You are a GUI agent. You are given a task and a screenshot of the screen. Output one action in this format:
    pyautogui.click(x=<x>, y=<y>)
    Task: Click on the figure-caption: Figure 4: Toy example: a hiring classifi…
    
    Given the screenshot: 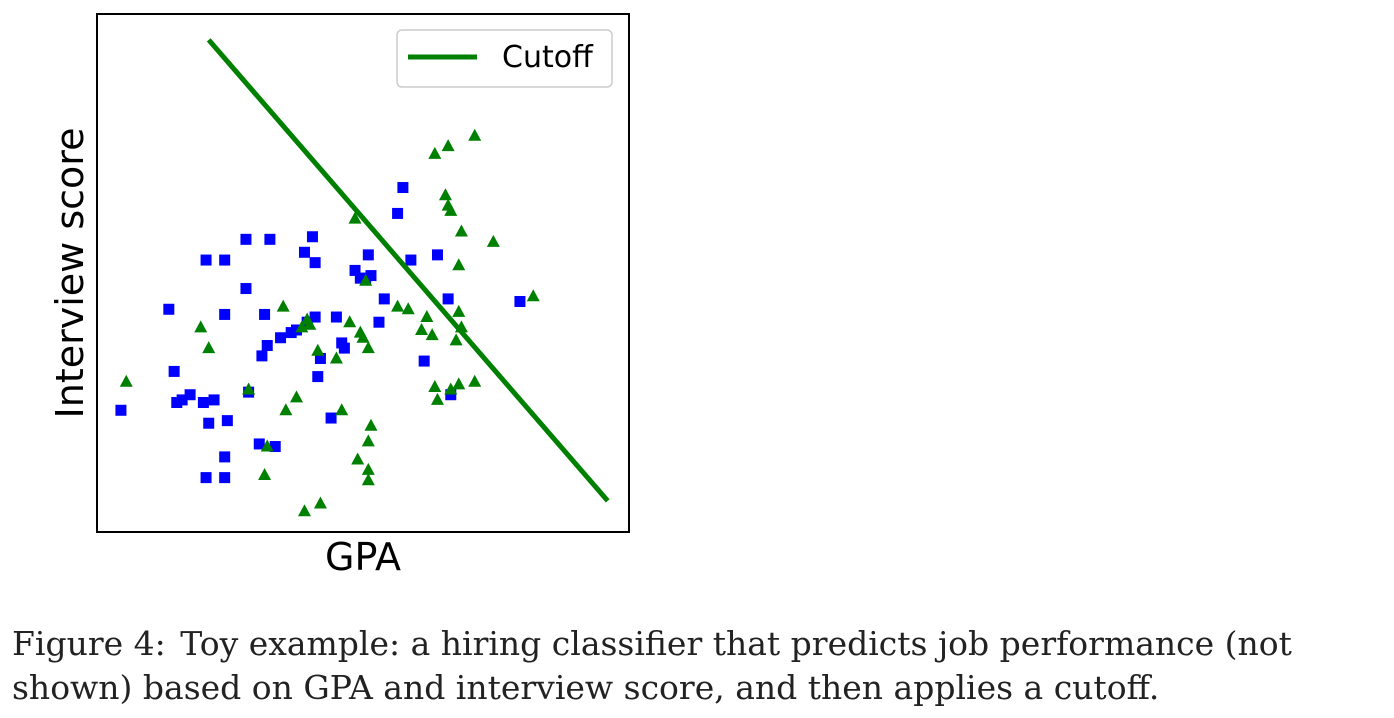 What is the action you would take?
    pyautogui.click(x=697, y=666)
    